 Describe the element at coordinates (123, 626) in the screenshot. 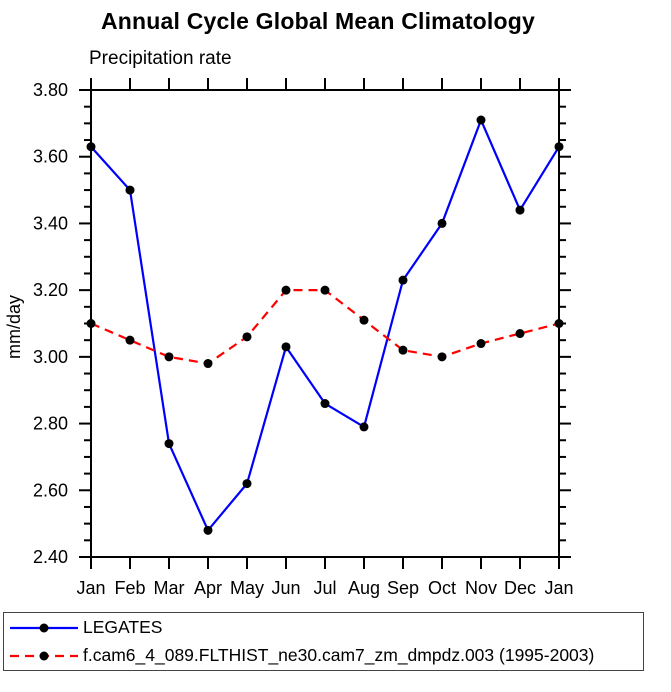

I see `legend-label-legates: LEGATES` at that location.